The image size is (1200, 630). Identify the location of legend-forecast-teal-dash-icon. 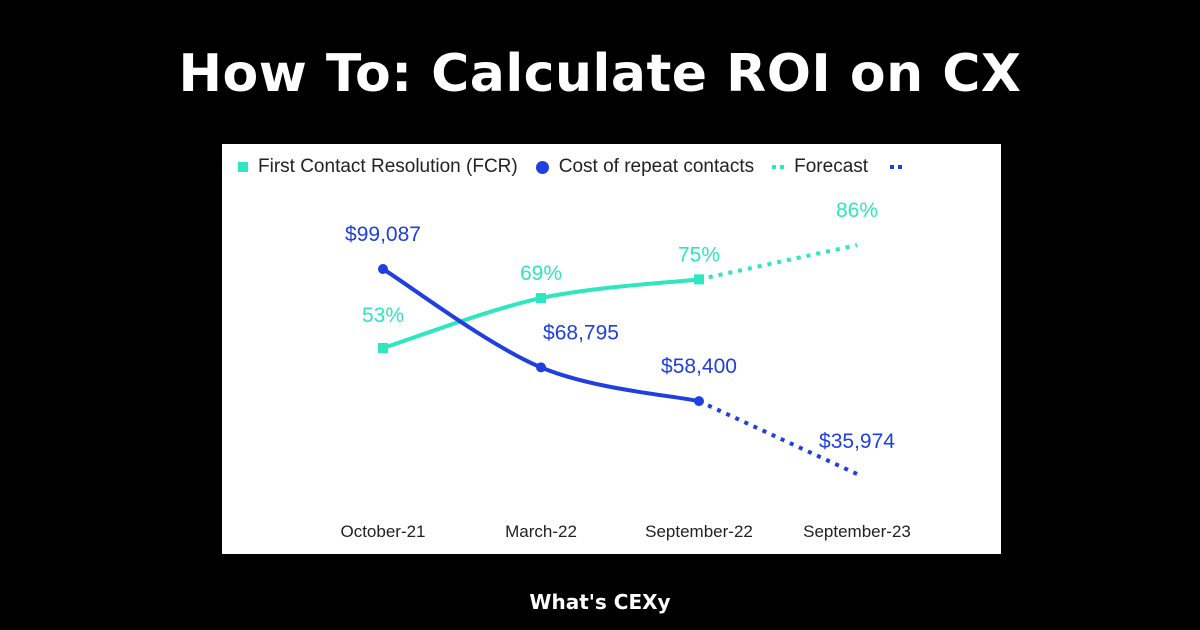
(778, 167).